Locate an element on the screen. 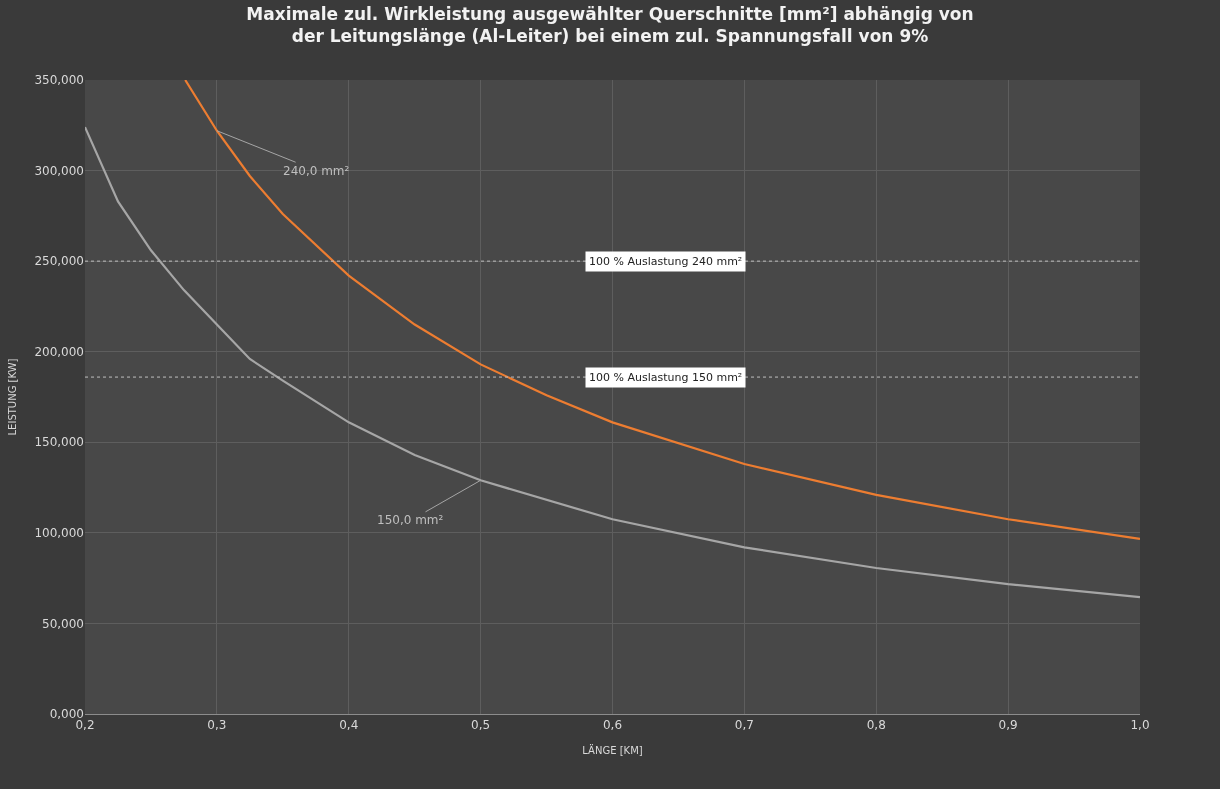  ref-line-label: 100 % Auslastung 240 mm² is located at coordinates (666, 261).